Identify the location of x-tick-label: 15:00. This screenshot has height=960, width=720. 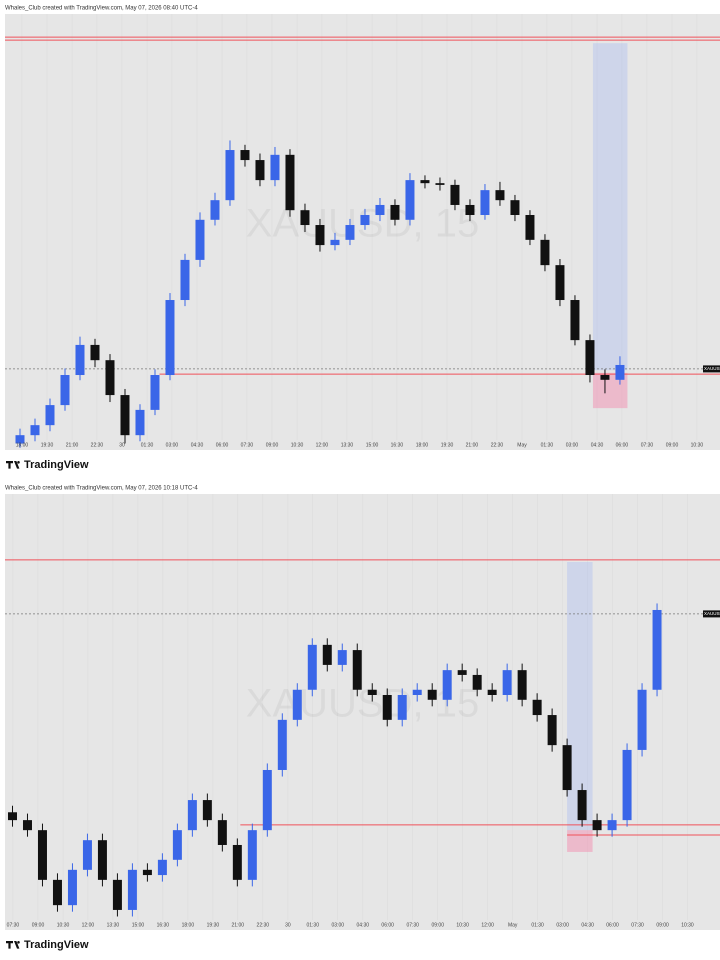
(138, 925).